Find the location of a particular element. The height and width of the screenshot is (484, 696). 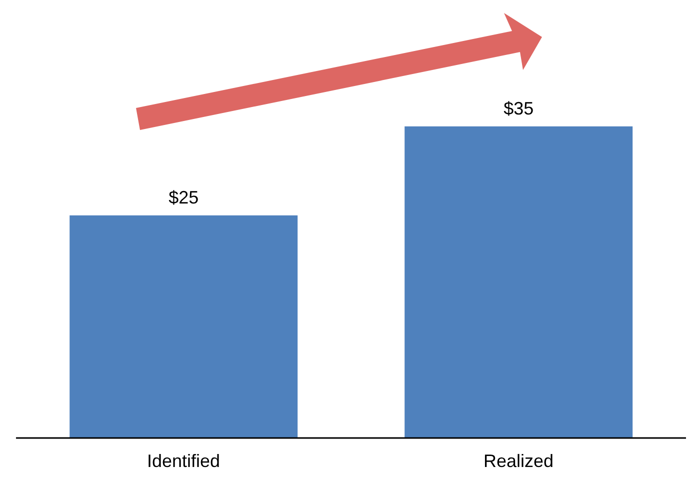

x-tick-label: Identified is located at coordinates (183, 460).